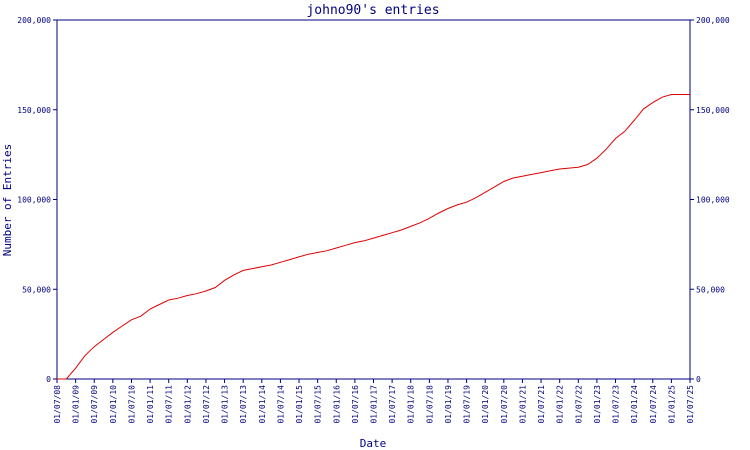 The width and height of the screenshot is (750, 450). What do you see at coordinates (243, 404) in the screenshot?
I see `x-tick-label: 01/07/13` at bounding box center [243, 404].